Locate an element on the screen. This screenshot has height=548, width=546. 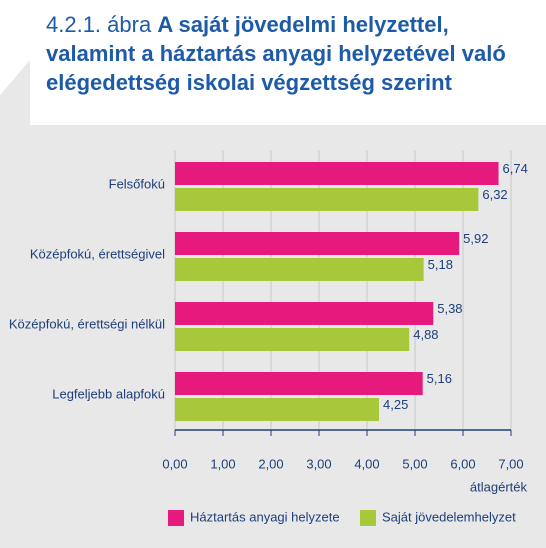
y-tick-label: Középfokú, érettségivel is located at coordinates (97, 253).